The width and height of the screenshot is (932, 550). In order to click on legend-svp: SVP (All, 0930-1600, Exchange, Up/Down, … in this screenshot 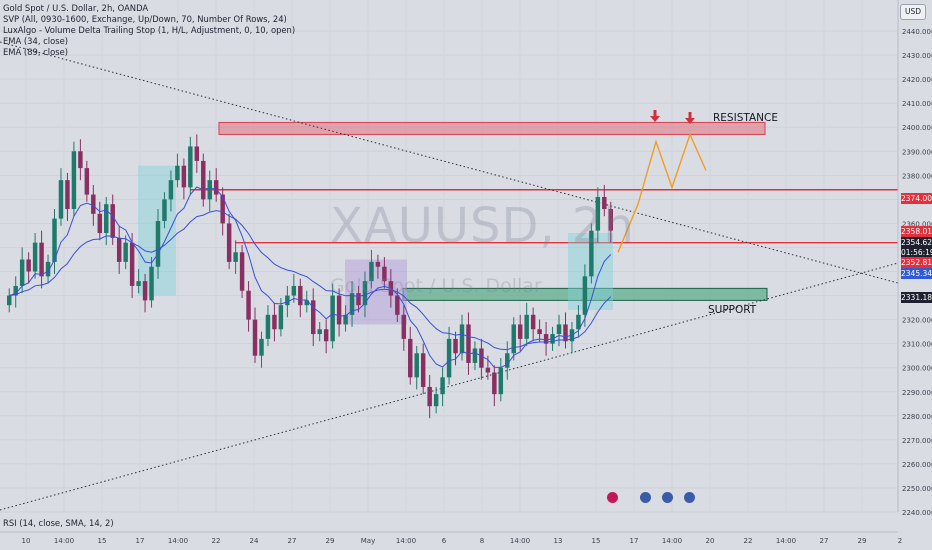, I will do `click(145, 19)`.